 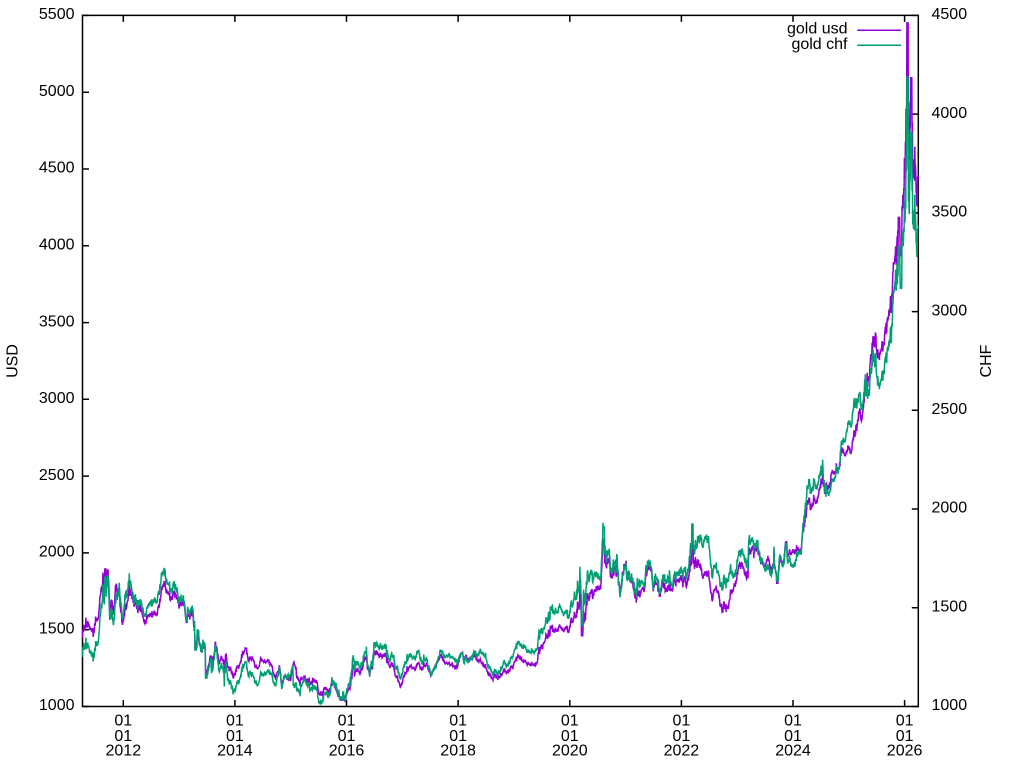 What do you see at coordinates (905, 751) in the screenshot?
I see `svg-text: 2026` at bounding box center [905, 751].